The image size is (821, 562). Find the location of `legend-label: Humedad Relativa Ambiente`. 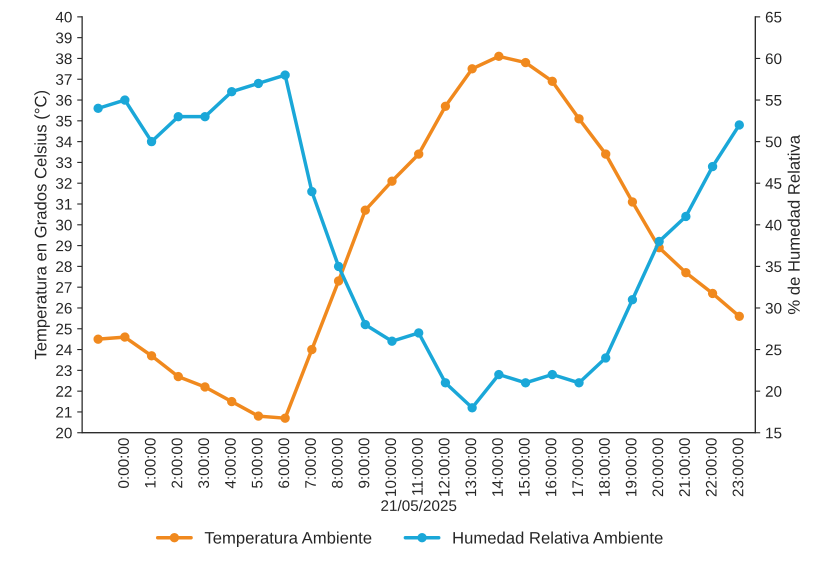

legend-label: Humedad Relativa Ambiente is located at coordinates (558, 537).